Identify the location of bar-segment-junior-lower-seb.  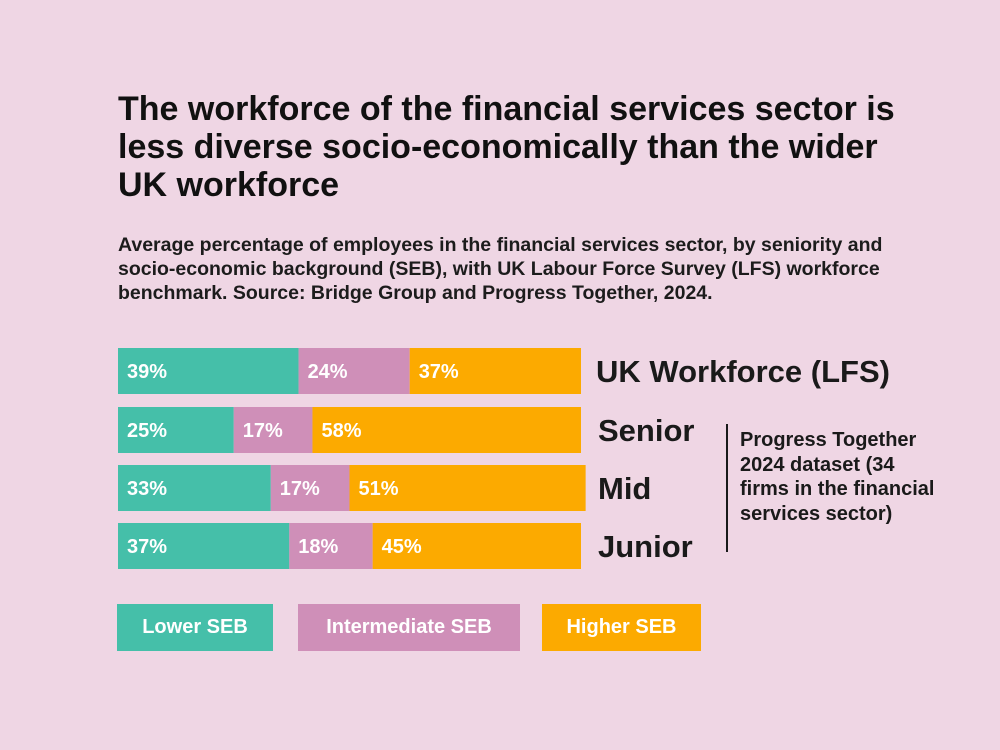
(204, 546).